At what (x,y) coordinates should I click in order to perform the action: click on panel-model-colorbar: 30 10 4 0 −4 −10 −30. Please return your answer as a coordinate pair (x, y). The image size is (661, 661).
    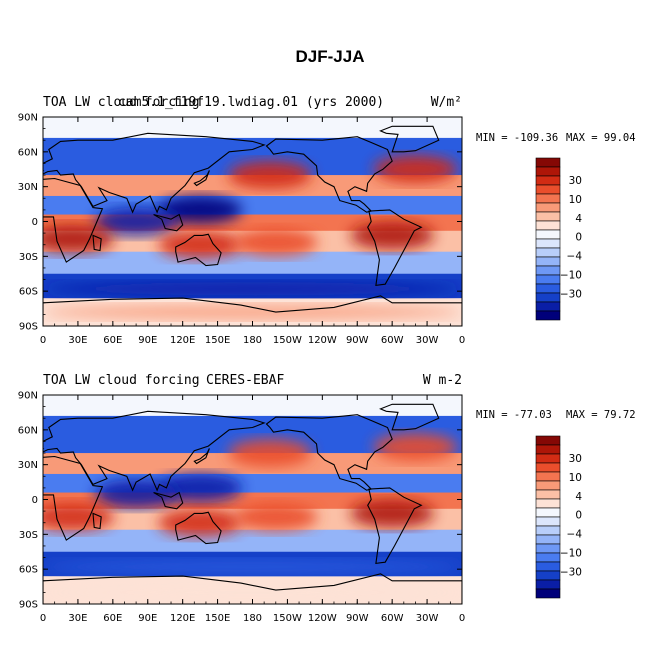
    Looking at the image, I should click on (558, 239).